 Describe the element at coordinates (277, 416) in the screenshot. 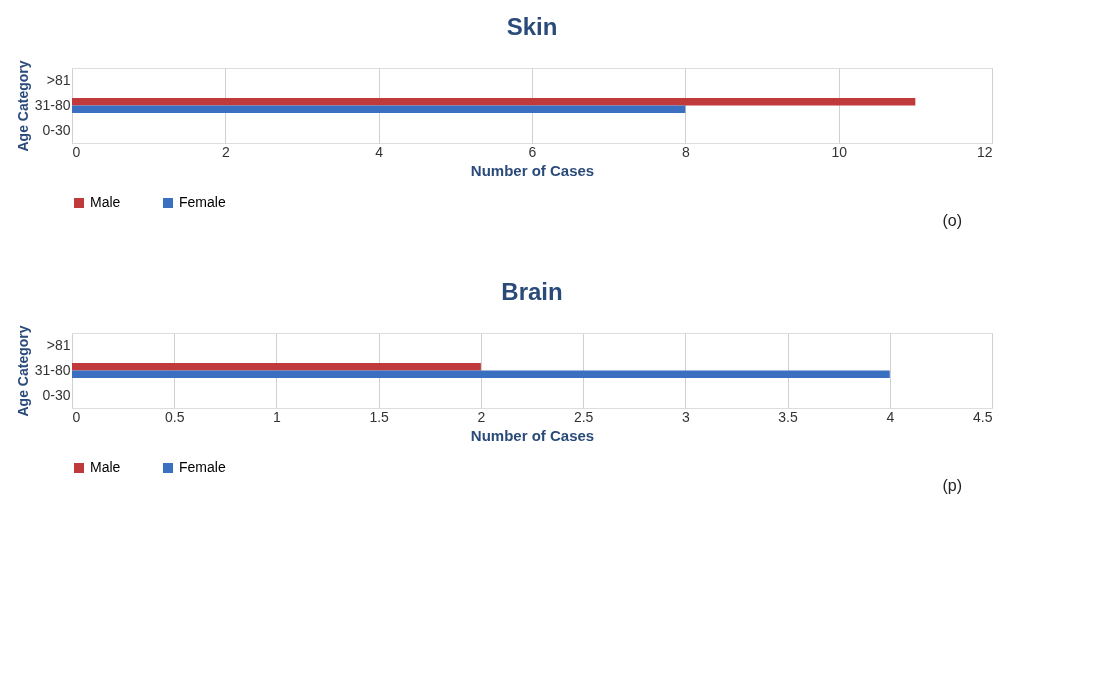

I see `x-tick-label: 1` at that location.